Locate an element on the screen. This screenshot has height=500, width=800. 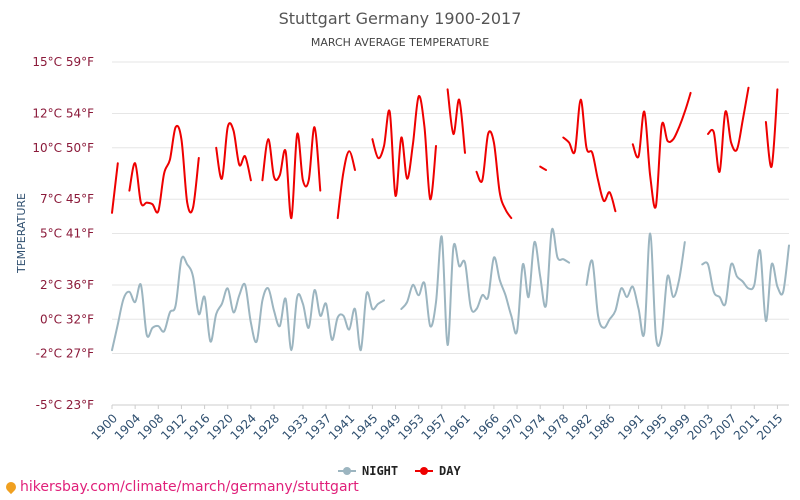
x-tick-label: 2015 is located at coordinates (769, 426).